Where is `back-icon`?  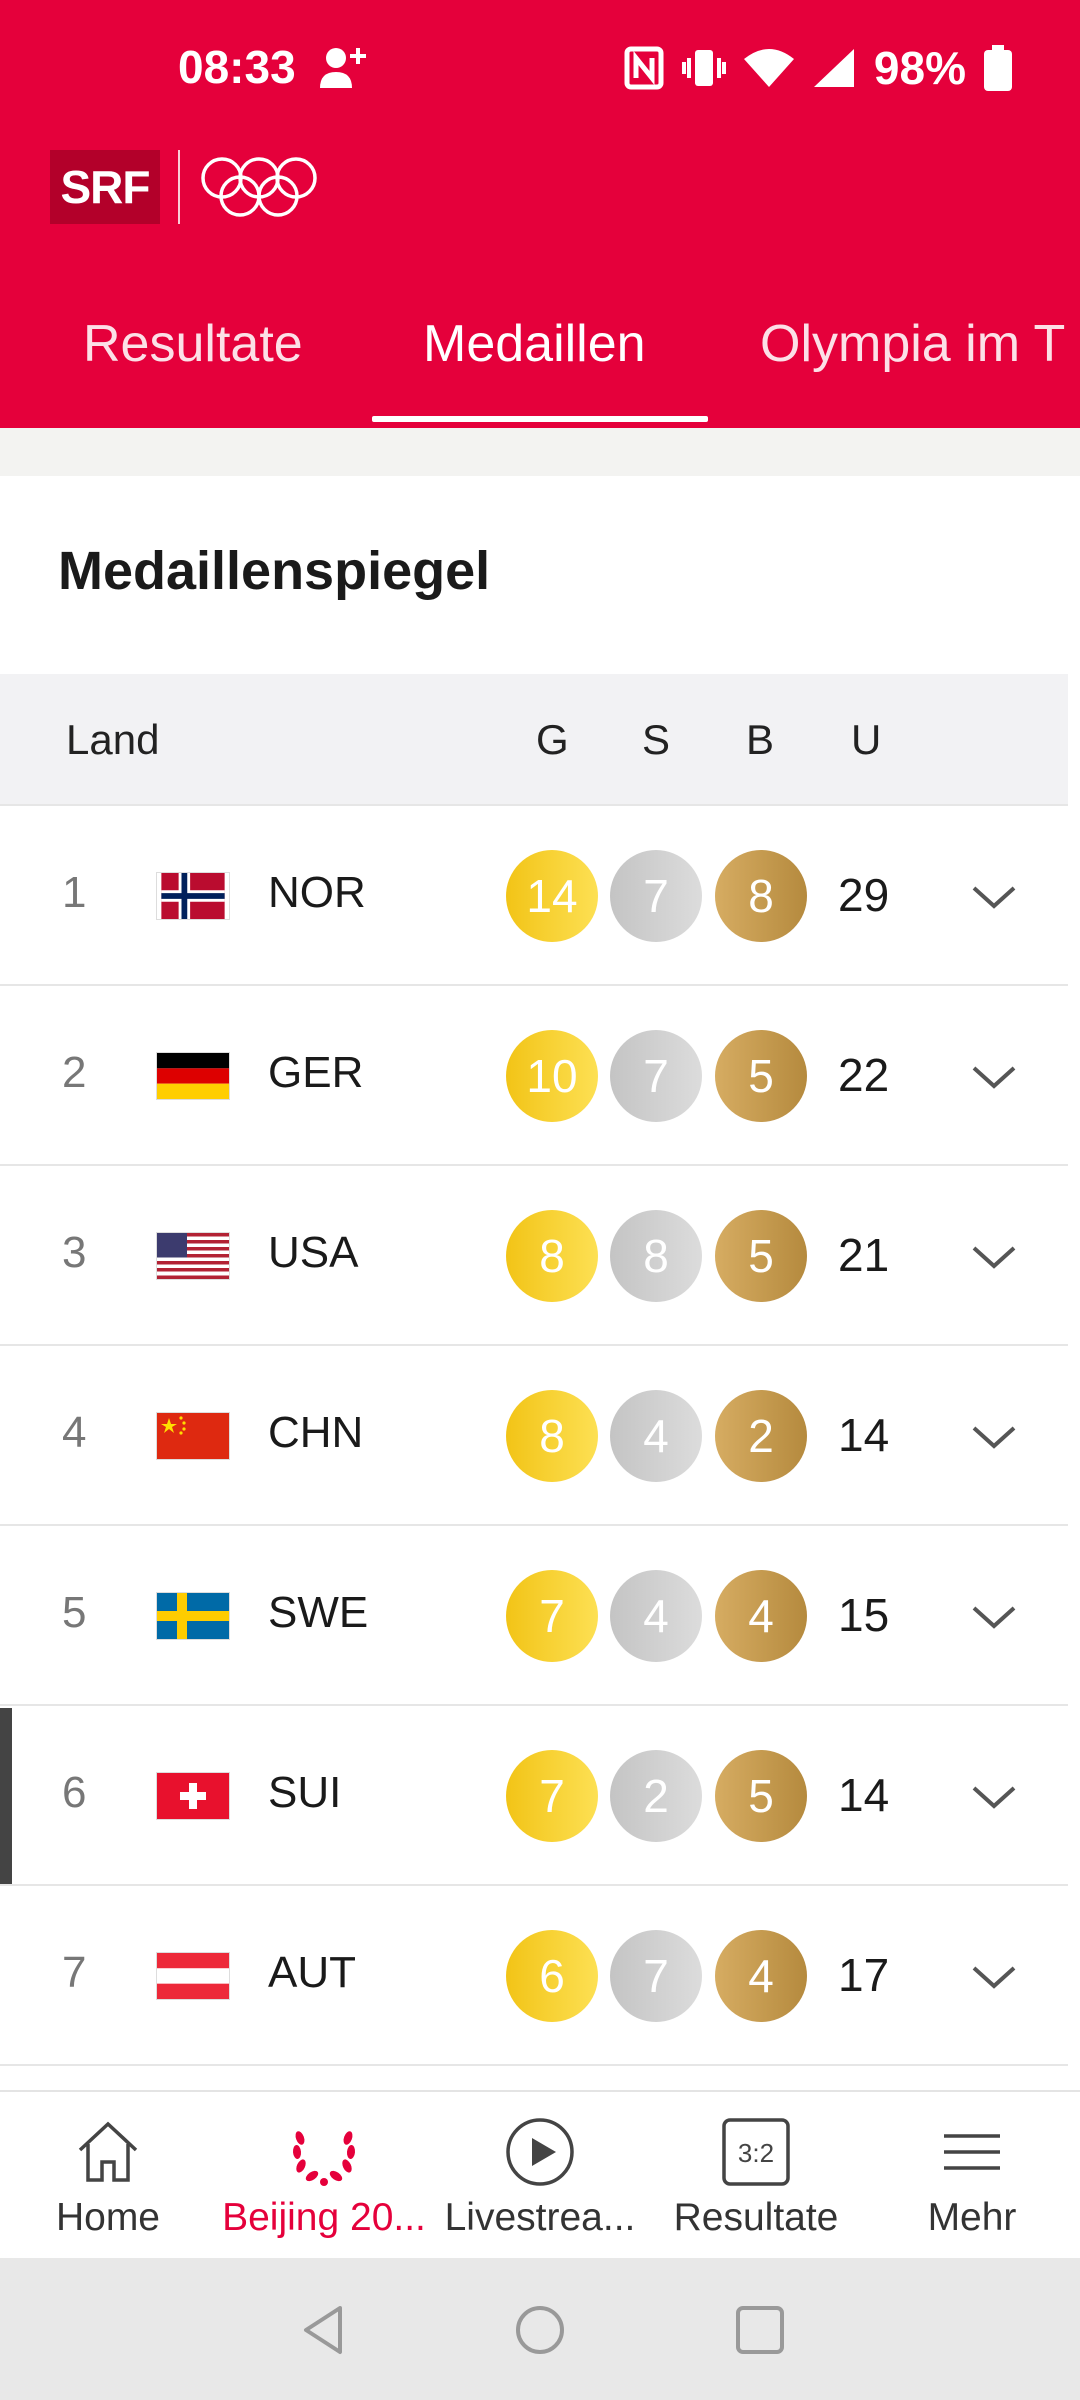 back-icon is located at coordinates (324, 2330).